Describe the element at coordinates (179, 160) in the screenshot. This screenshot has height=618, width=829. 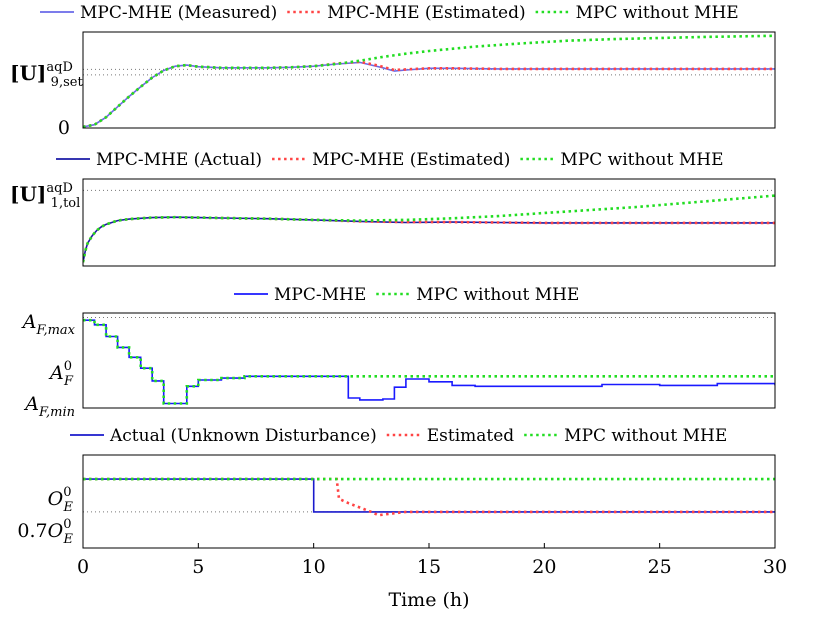
I see `legend-label: MPC-MHE (Actual)` at that location.